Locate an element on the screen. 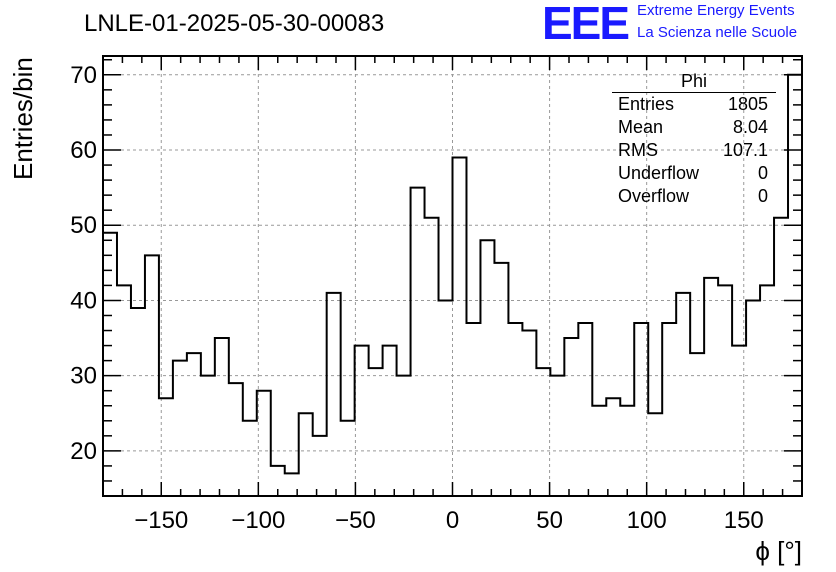 This screenshot has width=836, height=572. eee-logo: EEE is located at coordinates (586, 24).